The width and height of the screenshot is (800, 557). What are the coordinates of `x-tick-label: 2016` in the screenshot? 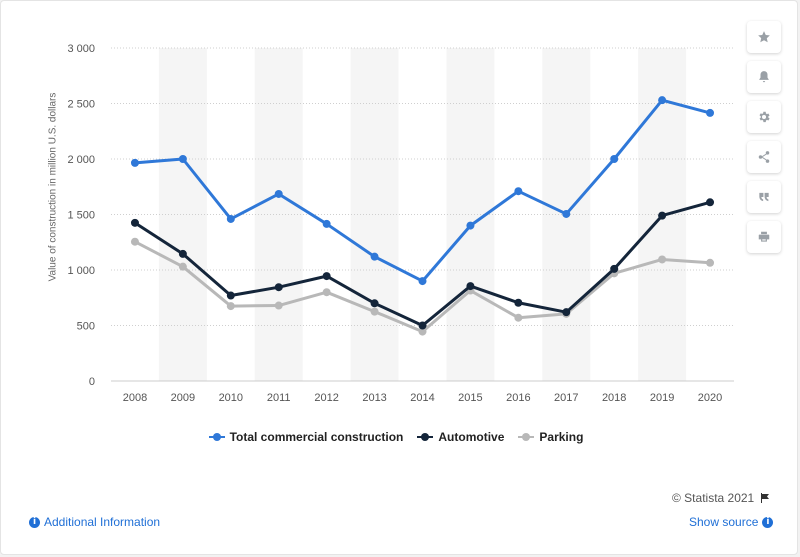 It's located at (518, 398).